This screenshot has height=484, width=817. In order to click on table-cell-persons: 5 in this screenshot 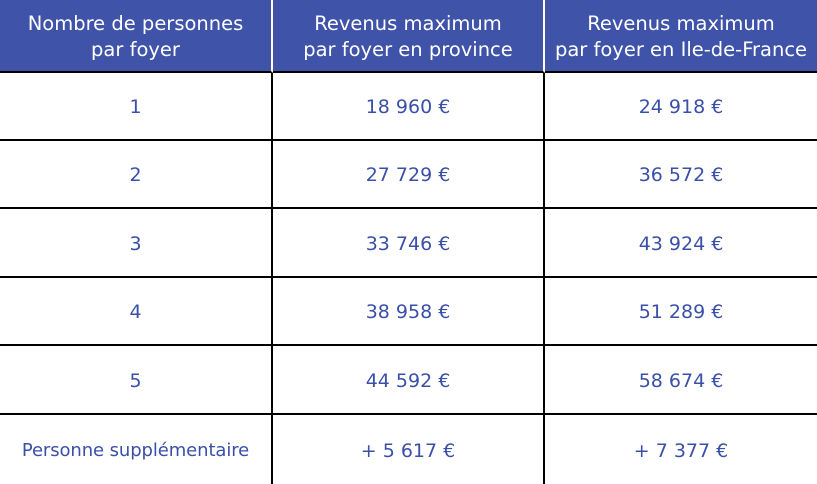, I will do `click(136, 380)`.